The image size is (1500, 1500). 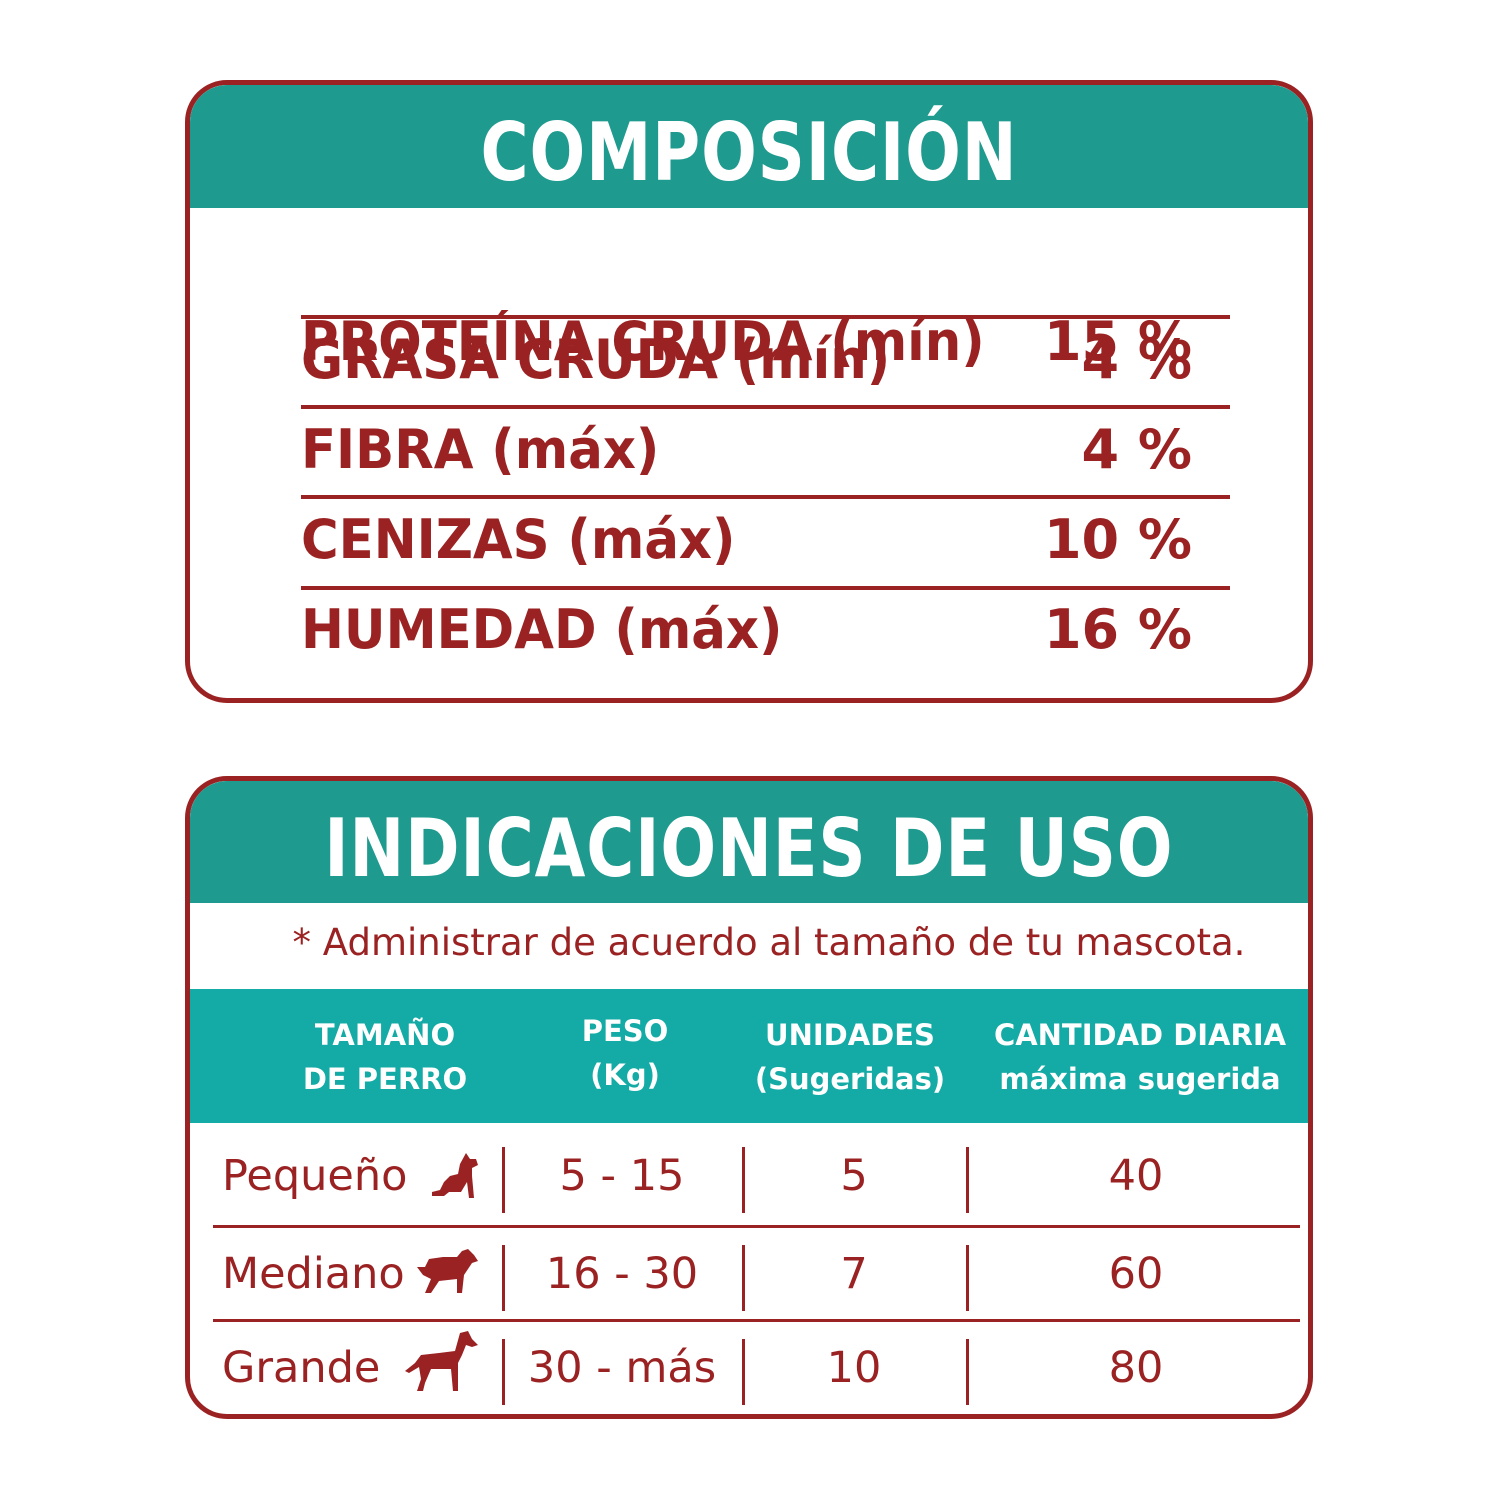 I want to click on nutrition-row-fat: GRASA CRUDA (mín) 4 %, so click(x=765, y=360).